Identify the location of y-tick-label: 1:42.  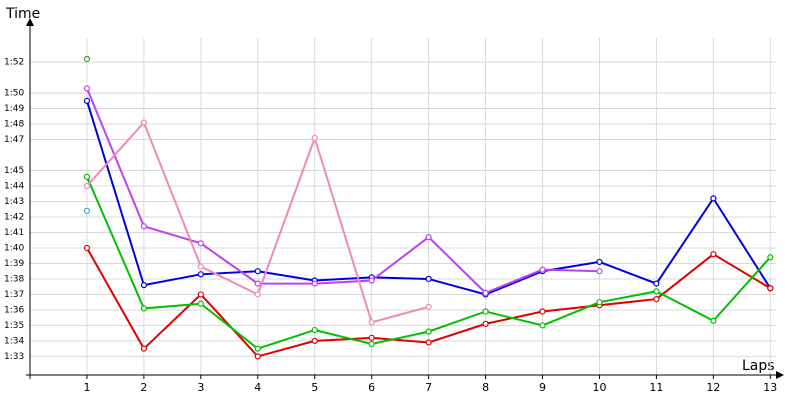
(14, 217).